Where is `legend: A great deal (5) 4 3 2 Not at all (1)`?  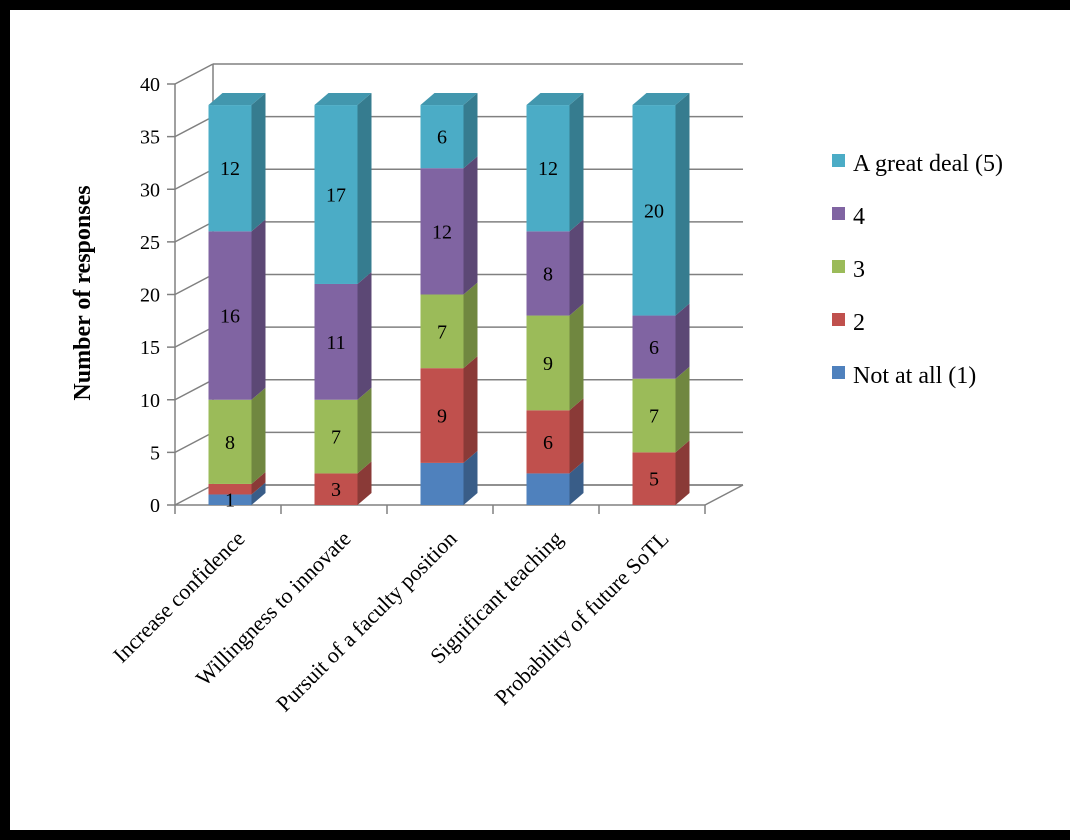 legend: A great deal (5) 4 3 2 Not at all (1) is located at coordinates (917, 270).